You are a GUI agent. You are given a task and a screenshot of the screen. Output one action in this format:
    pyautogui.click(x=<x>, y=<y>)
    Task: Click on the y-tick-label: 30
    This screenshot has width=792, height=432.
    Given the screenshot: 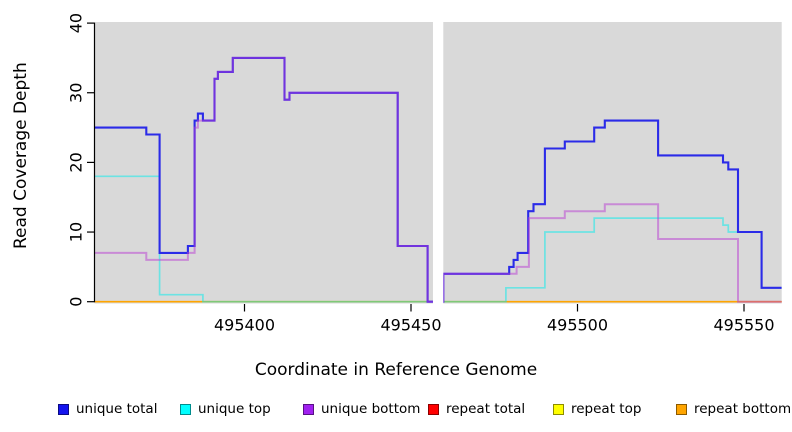 What is the action you would take?
    pyautogui.click(x=76, y=93)
    